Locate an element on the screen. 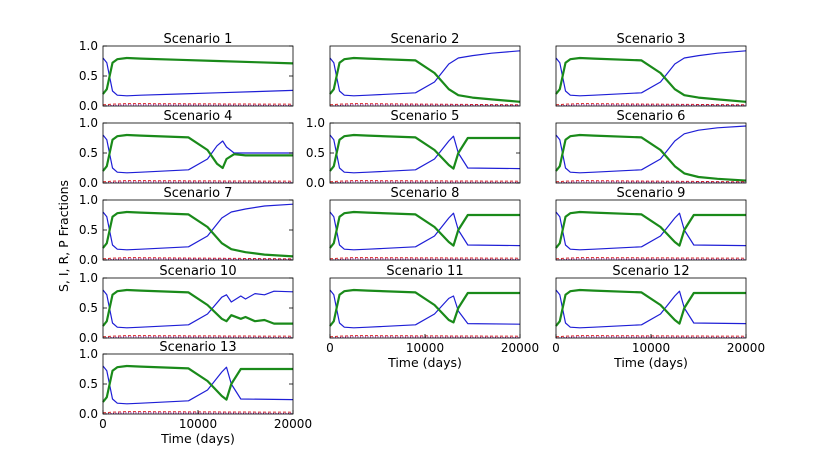 The height and width of the screenshot is (464, 830). scenario-panel: Scenario 12 0 10000 20000 Time (days) is located at coordinates (658, 317).